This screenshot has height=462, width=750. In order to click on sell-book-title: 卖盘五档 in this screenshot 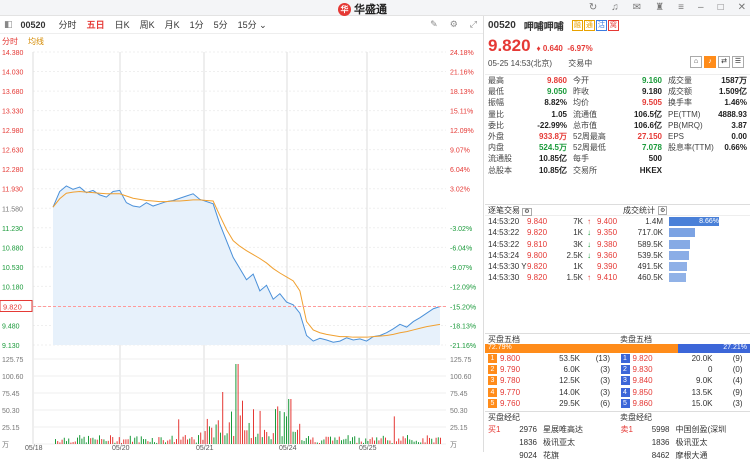, I will do `click(683, 339)`.